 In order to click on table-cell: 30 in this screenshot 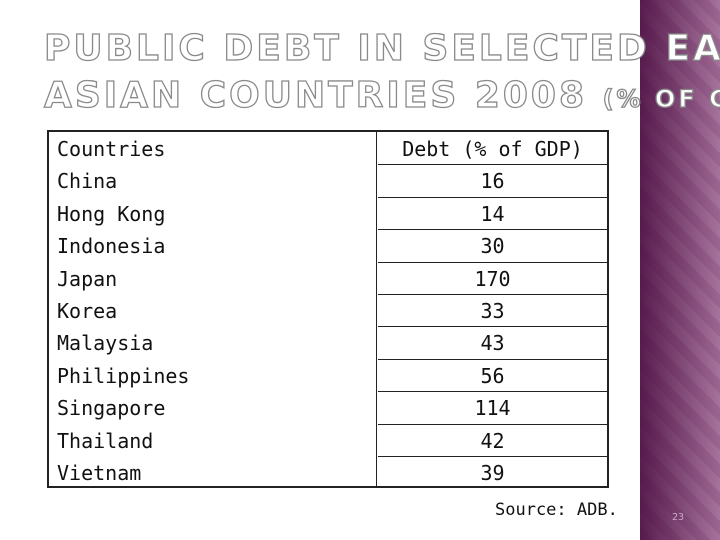, I will do `click(492, 246)`.